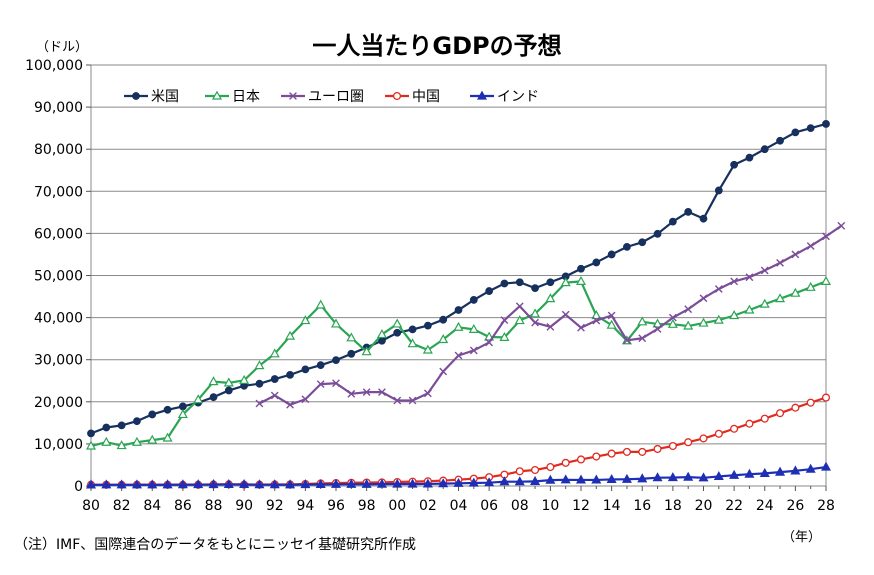 This screenshot has height=575, width=874. What do you see at coordinates (275, 506) in the screenshot?
I see `x-tick-label: 92` at bounding box center [275, 506].